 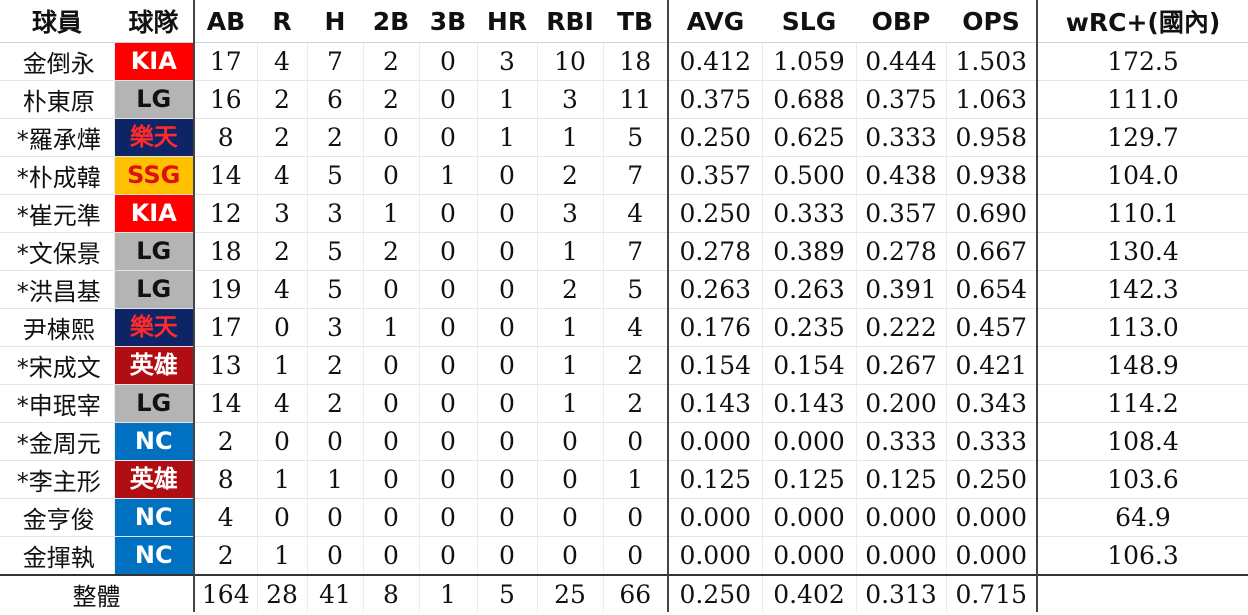 What do you see at coordinates (57, 441) in the screenshot?
I see `player-name: *金周元` at bounding box center [57, 441].